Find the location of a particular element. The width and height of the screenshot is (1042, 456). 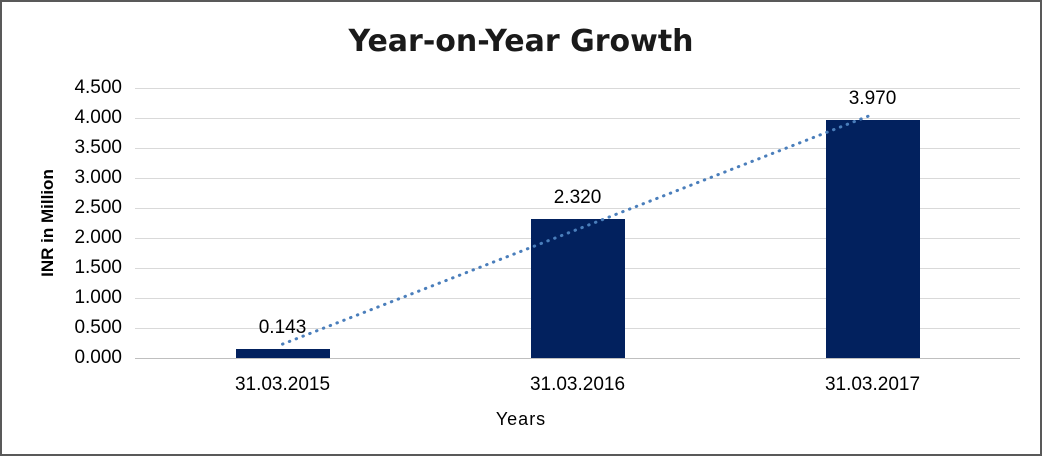

y-tick-label: 2.000 is located at coordinates (98, 237).